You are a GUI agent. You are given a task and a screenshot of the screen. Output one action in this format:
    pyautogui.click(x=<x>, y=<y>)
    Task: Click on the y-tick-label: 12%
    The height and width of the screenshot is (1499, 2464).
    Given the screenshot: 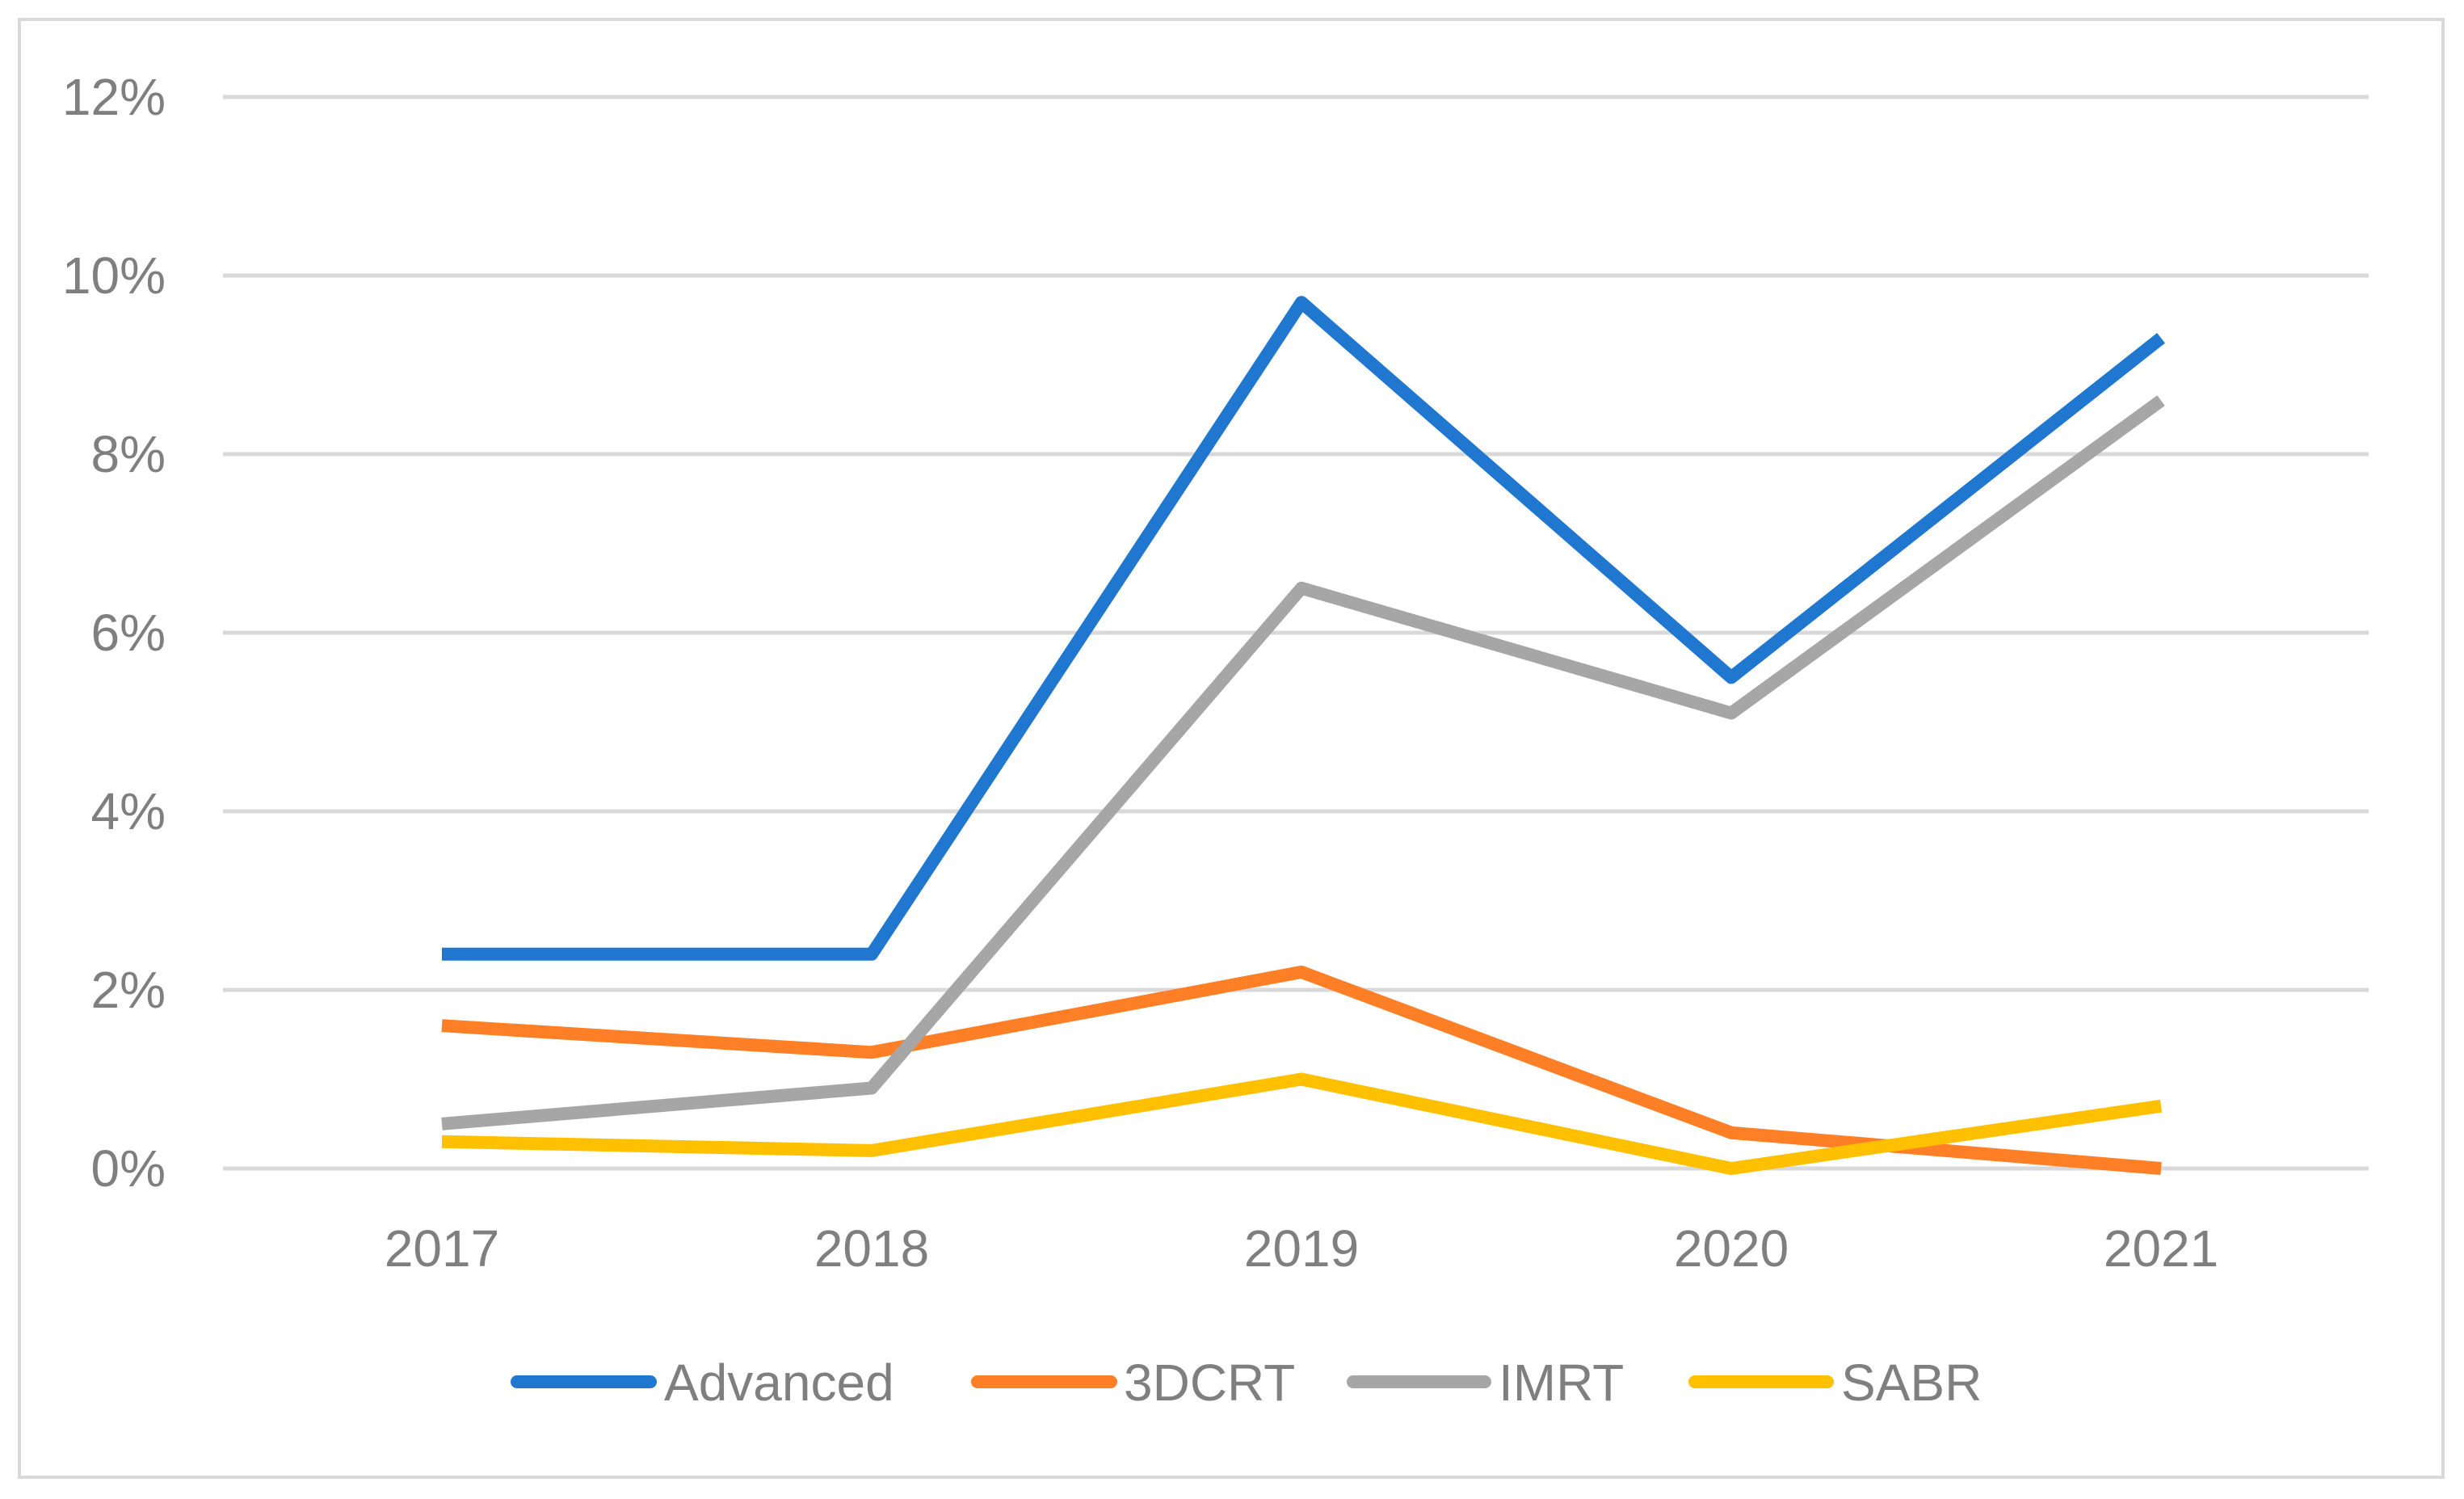 What is the action you would take?
    pyautogui.click(x=114, y=97)
    